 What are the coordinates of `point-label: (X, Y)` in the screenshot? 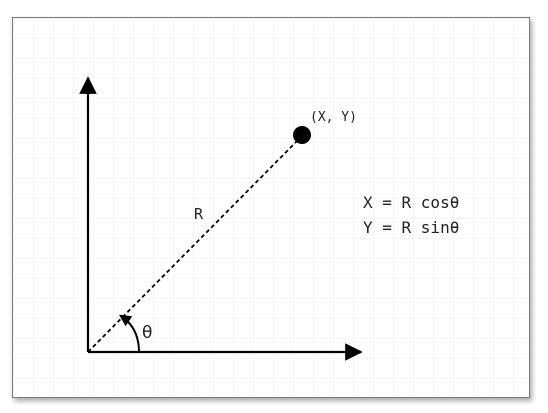 It's located at (333, 117).